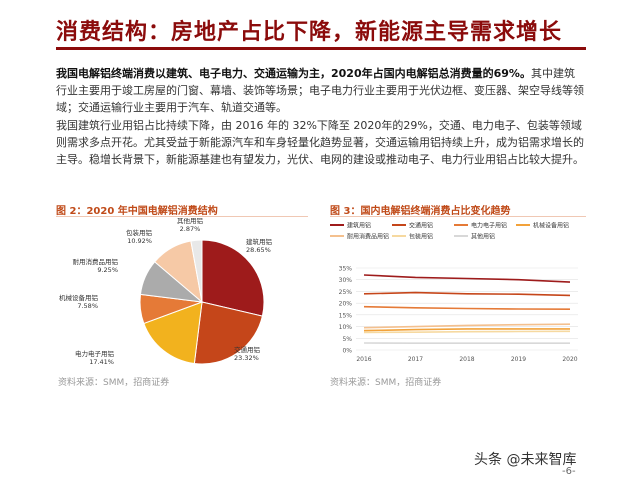 The image size is (640, 480). What do you see at coordinates (363, 359) in the screenshot?
I see `x-tick-label: 2016` at bounding box center [363, 359].